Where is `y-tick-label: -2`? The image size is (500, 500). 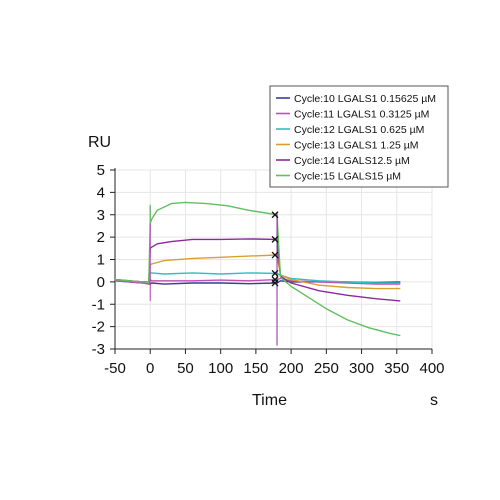 y-tick-label: -2 is located at coordinates (98, 327).